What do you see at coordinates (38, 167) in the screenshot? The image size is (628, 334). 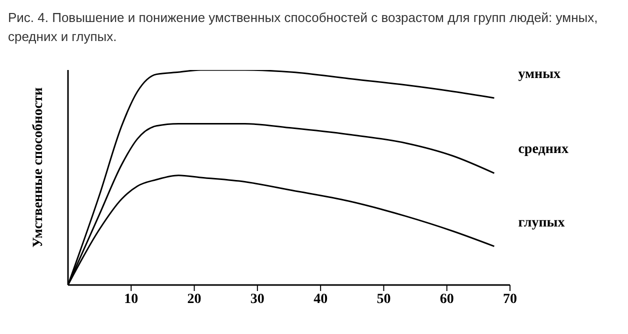 I see `y-axis-title: Умственные способности` at bounding box center [38, 167].